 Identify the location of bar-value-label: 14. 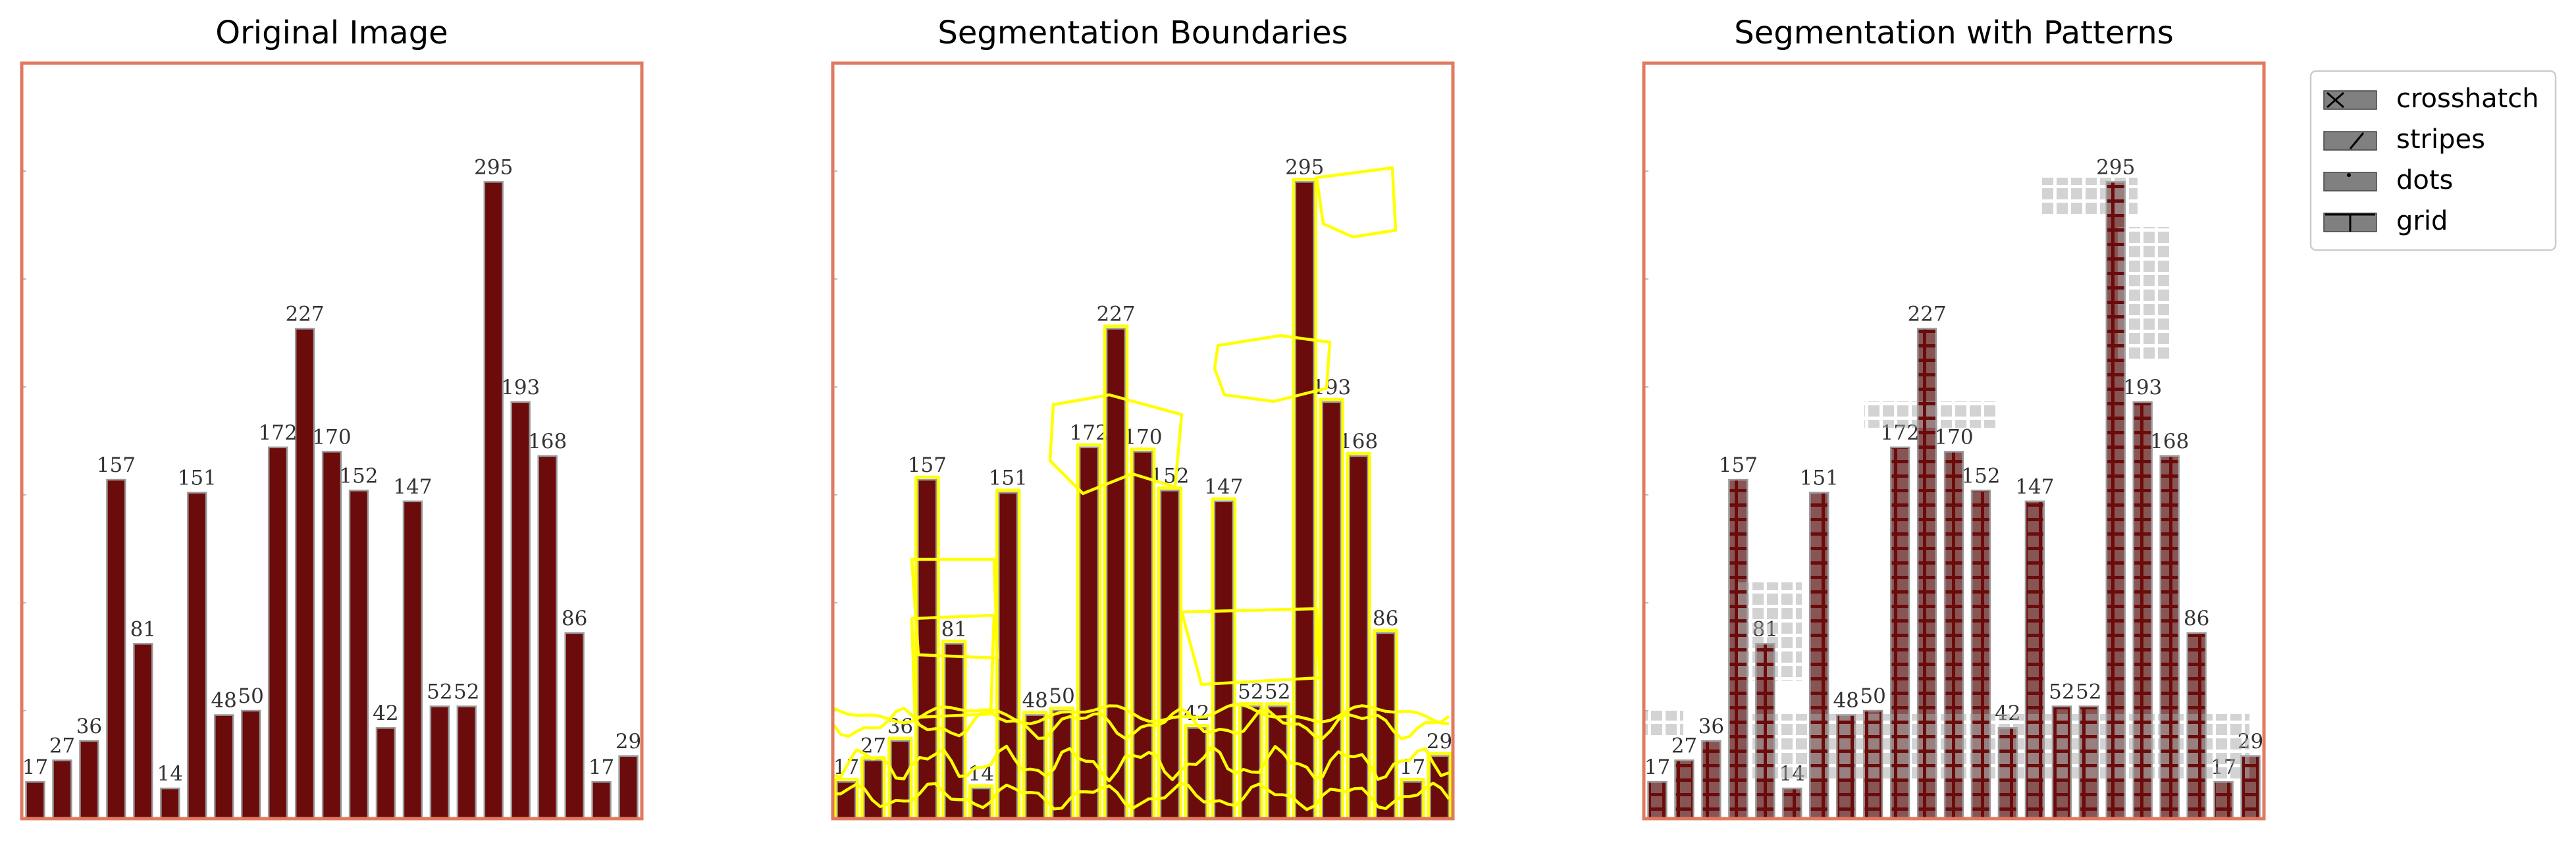
(170, 774).